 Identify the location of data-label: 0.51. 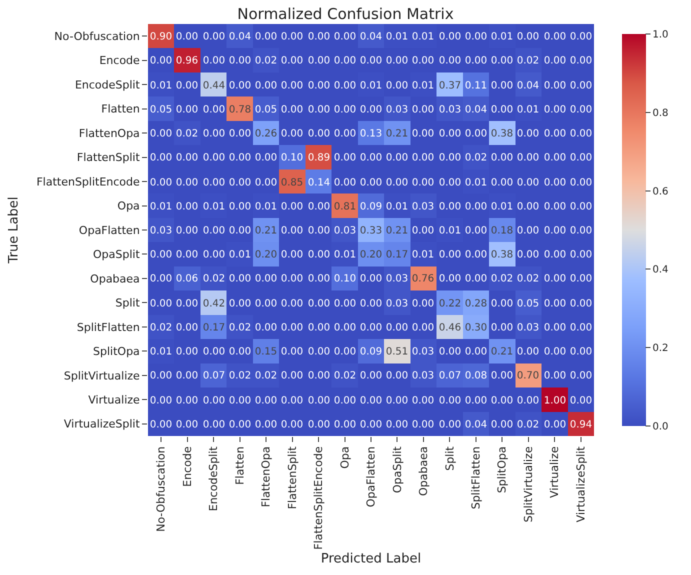
(397, 352).